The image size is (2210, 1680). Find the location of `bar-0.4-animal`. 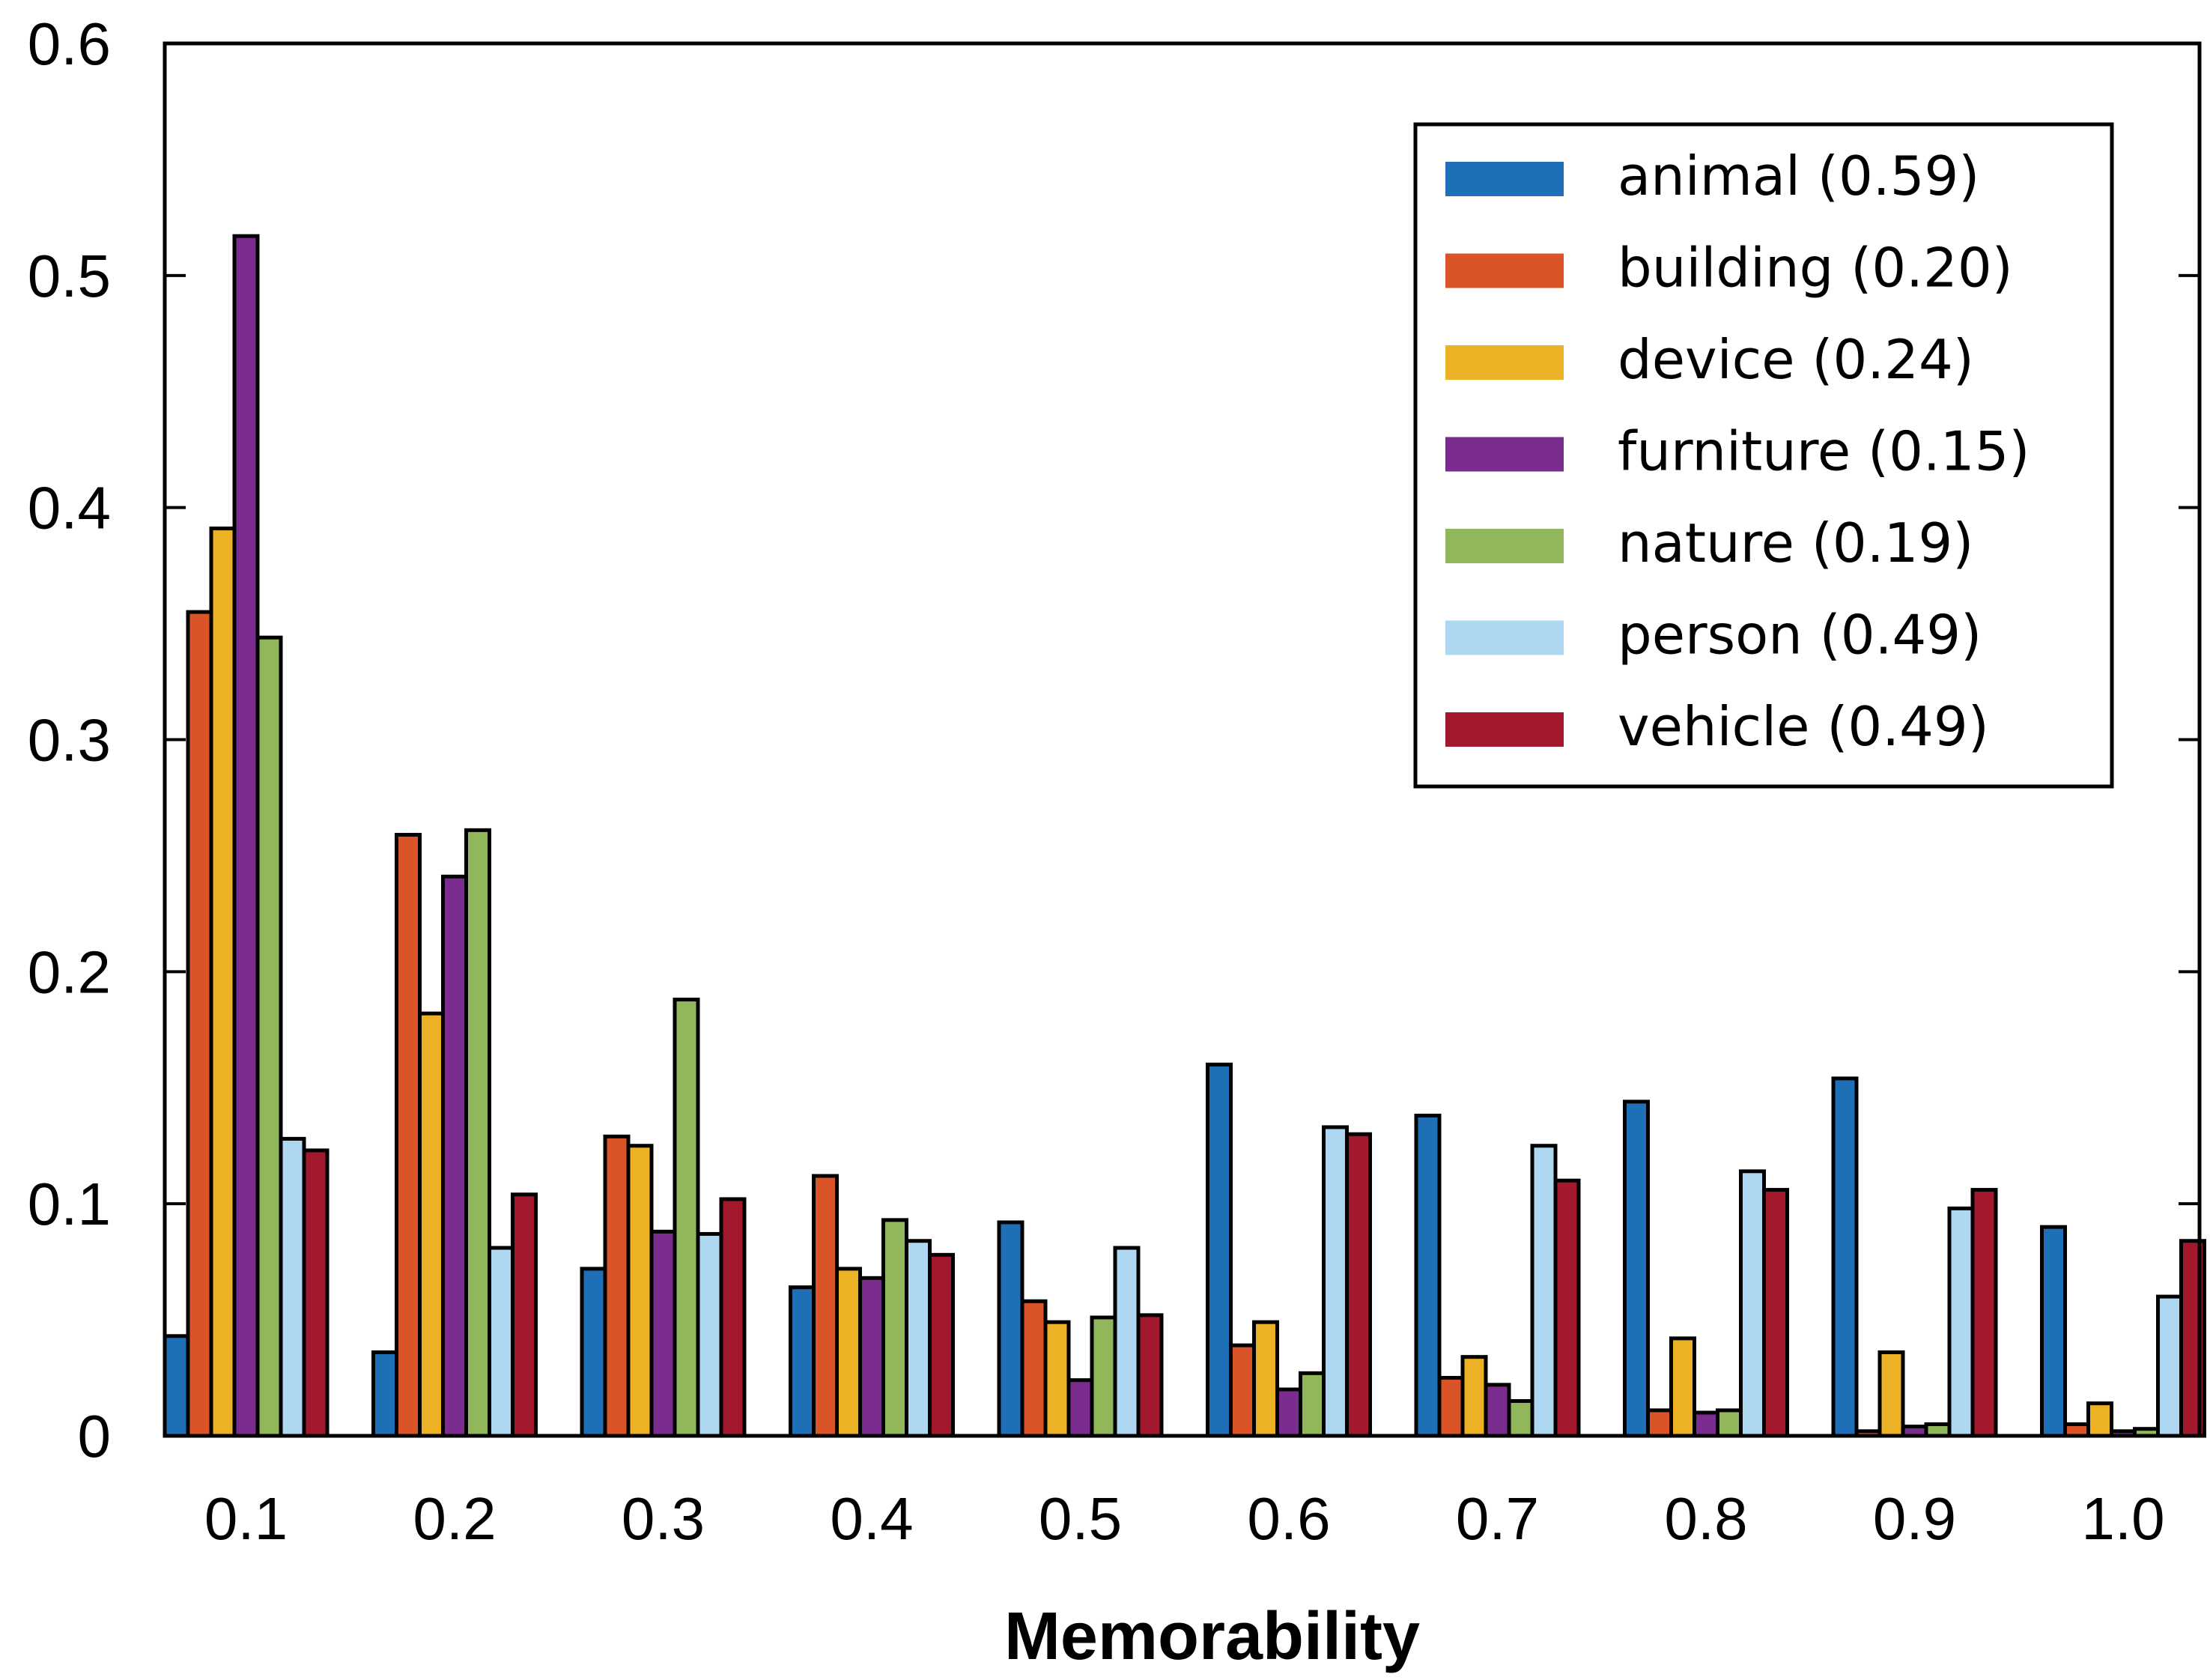

bar-0.4-animal is located at coordinates (802, 1361).